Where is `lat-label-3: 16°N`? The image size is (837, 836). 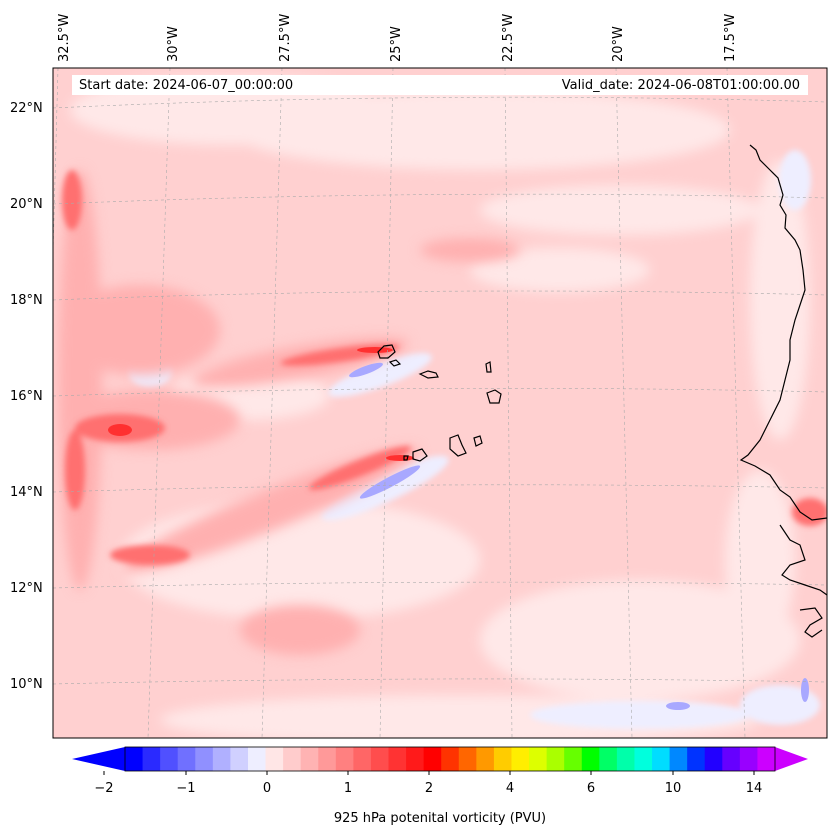 lat-label-3: 16°N is located at coordinates (26, 396).